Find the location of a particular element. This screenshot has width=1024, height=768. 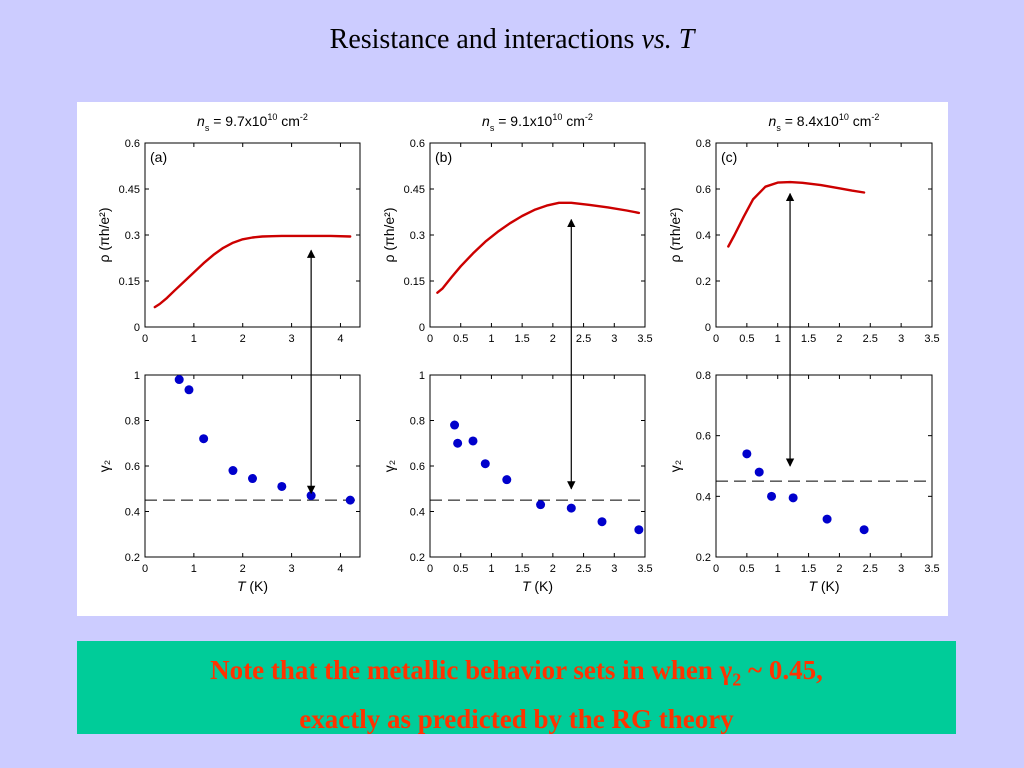

x-axis-label: T (K) is located at coordinates (537, 586).